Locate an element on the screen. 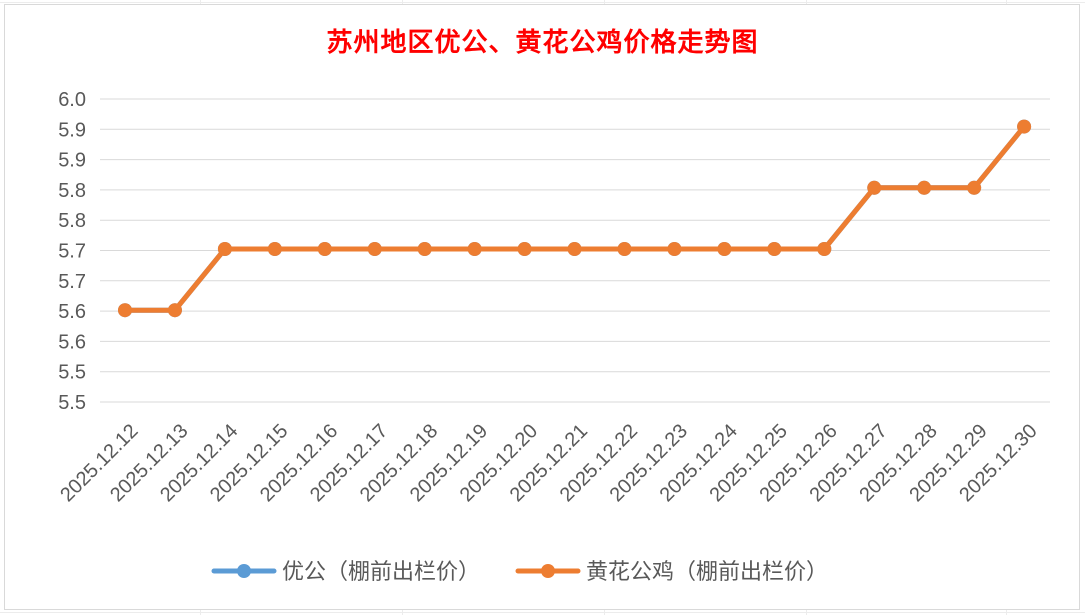  chart-title: 苏州地区优公、黄花公鸡价格走势图 is located at coordinates (542, 43).